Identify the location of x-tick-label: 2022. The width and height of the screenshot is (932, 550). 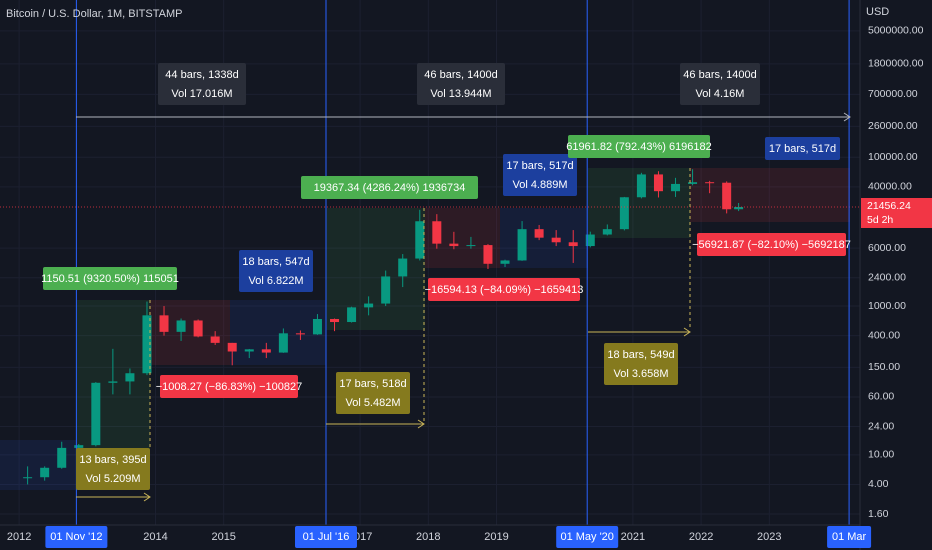
(701, 537).